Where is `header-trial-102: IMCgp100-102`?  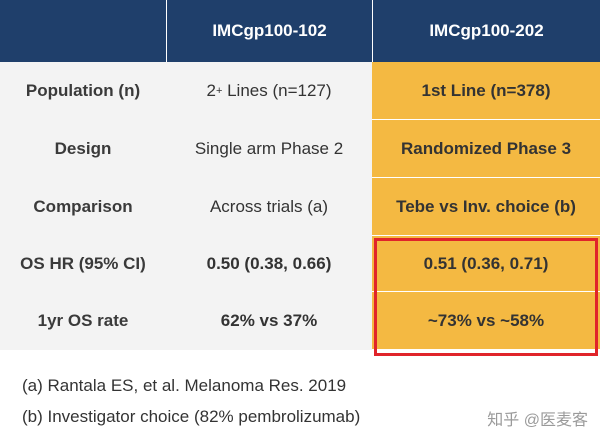 header-trial-102: IMCgp100-102 is located at coordinates (269, 31).